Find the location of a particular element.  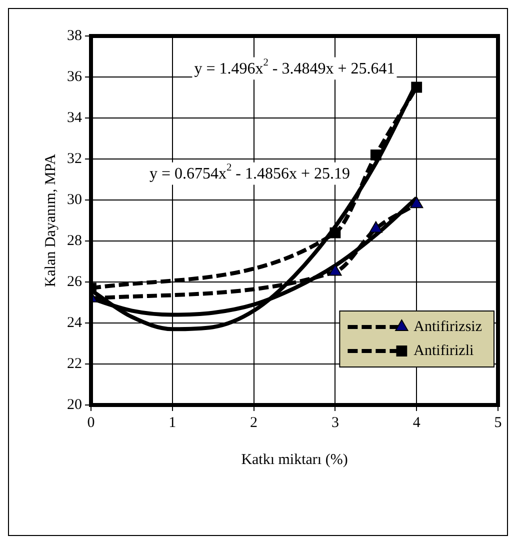

legend-label: Antifirizsiz is located at coordinates (448, 326).